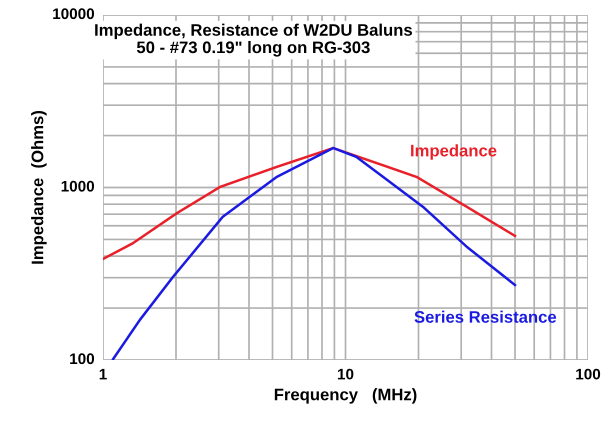 Image resolution: width=605 pixels, height=421 pixels. I want to click on y-tick-label: 100, so click(82, 358).